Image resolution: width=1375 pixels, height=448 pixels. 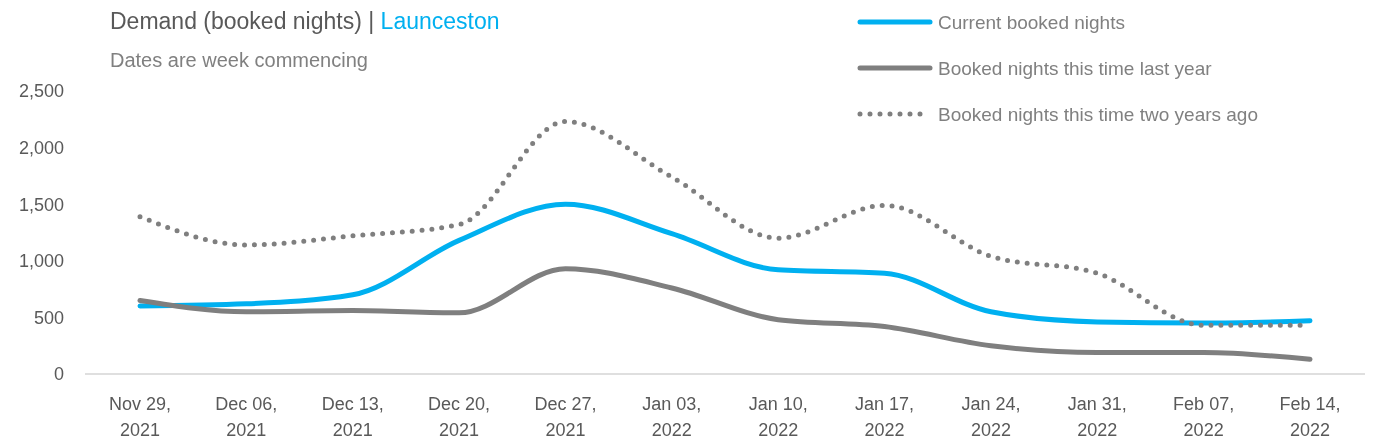 What do you see at coordinates (1098, 114) in the screenshot?
I see `legend-label: Booked nights this time two years ago` at bounding box center [1098, 114].